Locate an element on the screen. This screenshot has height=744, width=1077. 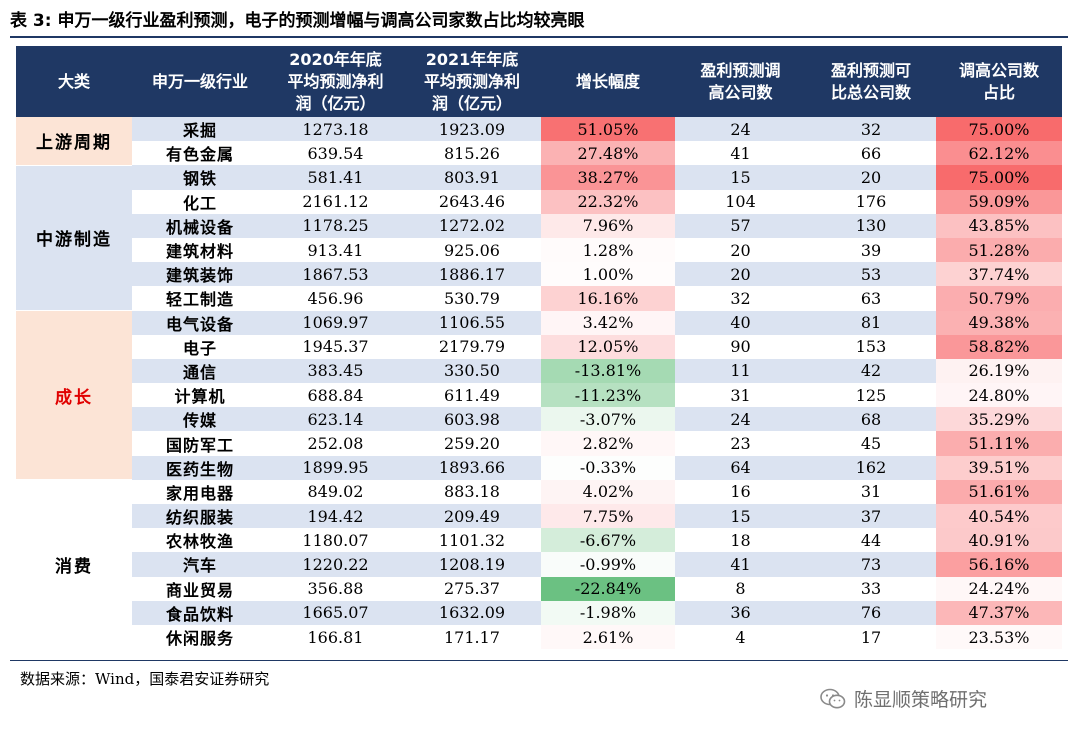
raised-count-cell: 4 is located at coordinates (740, 637).